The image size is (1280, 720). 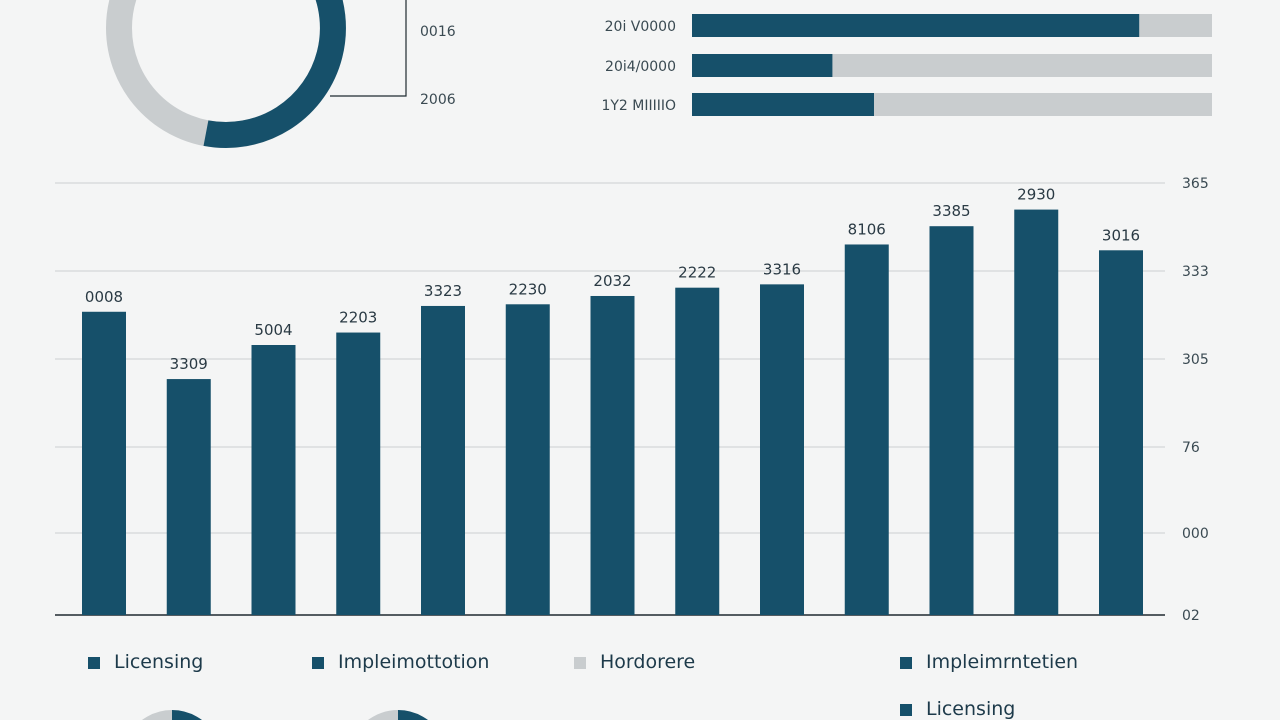 I want to click on hbar-label: 1Y2 MIIIIIO, so click(x=638, y=106).